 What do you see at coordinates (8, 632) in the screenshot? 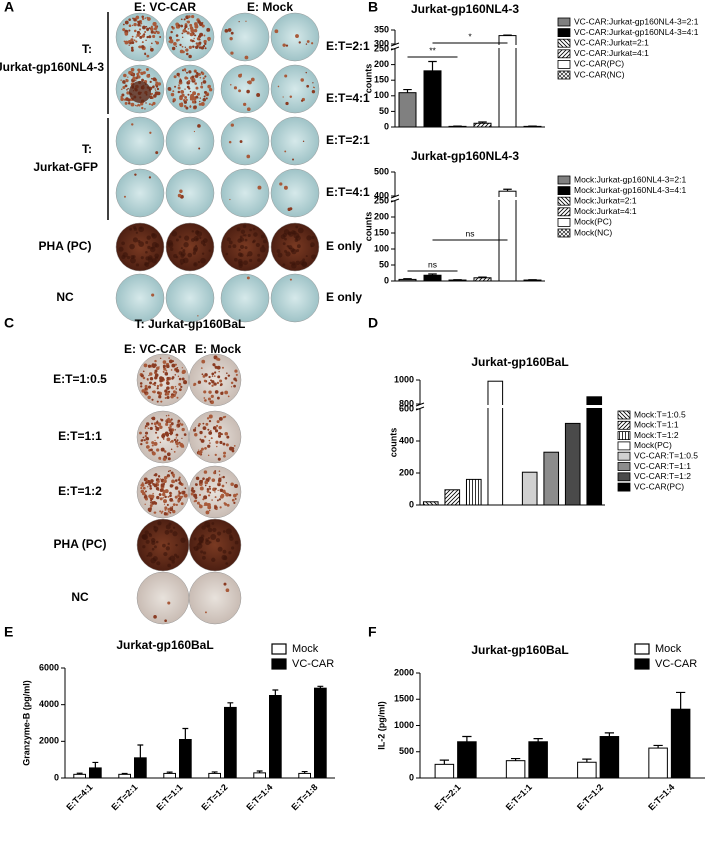
I see `panel-label: E` at bounding box center [8, 632].